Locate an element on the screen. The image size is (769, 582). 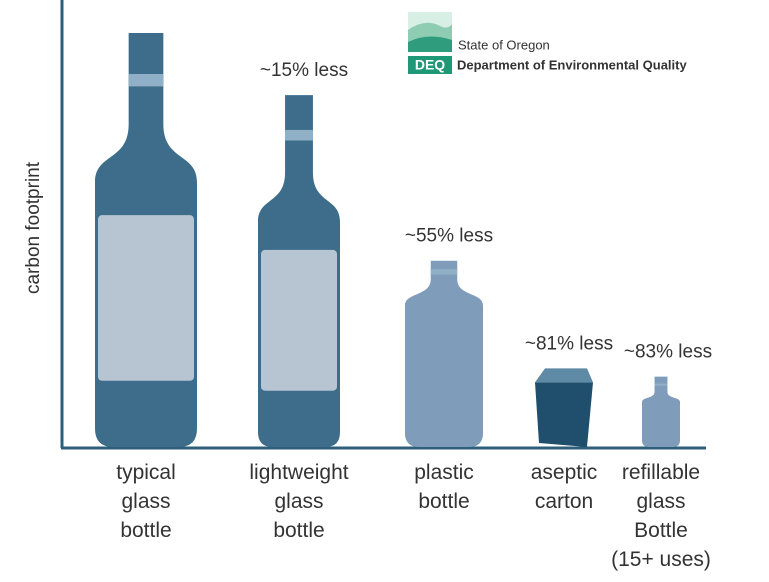
logo-line2: Department of Environmental Quality is located at coordinates (572, 64).